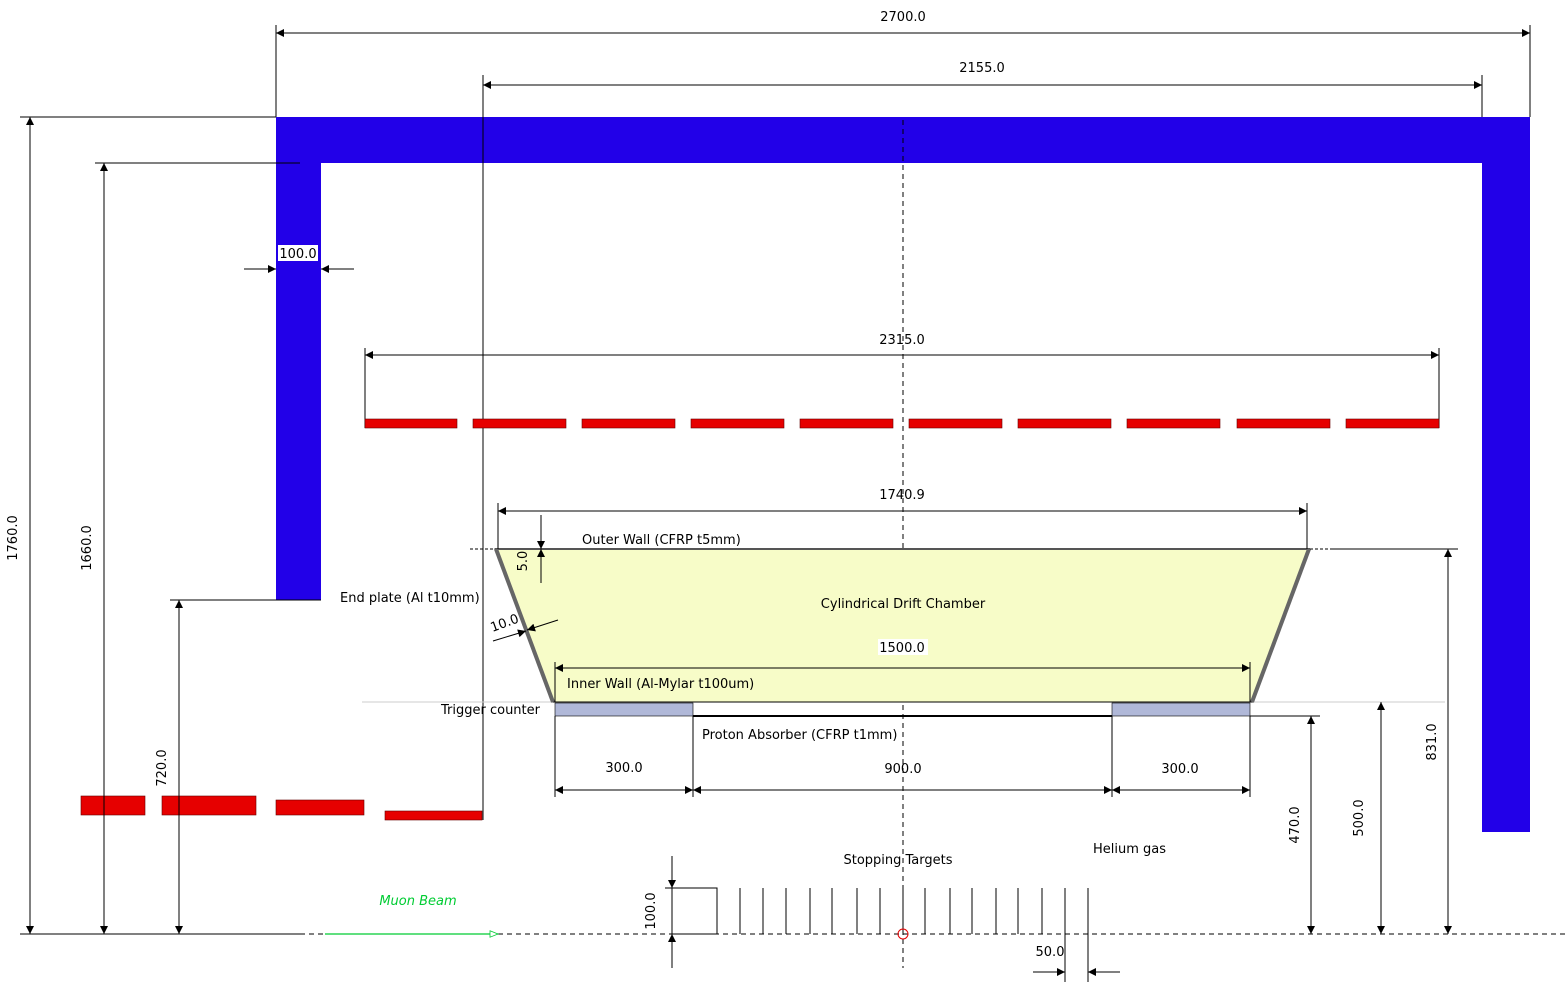 Image resolution: width=1568 pixels, height=992 pixels. What do you see at coordinates (799, 735) in the screenshot?
I see `proton-absorber-label: Proton Absorber (CFRP t1mm)` at bounding box center [799, 735].